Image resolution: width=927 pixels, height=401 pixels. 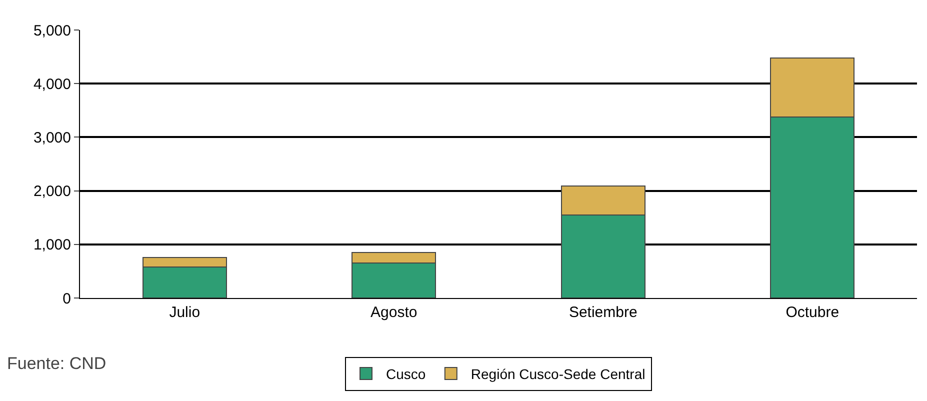 I want to click on legend-label: Región Cusco-Sede Central, so click(x=558, y=374).